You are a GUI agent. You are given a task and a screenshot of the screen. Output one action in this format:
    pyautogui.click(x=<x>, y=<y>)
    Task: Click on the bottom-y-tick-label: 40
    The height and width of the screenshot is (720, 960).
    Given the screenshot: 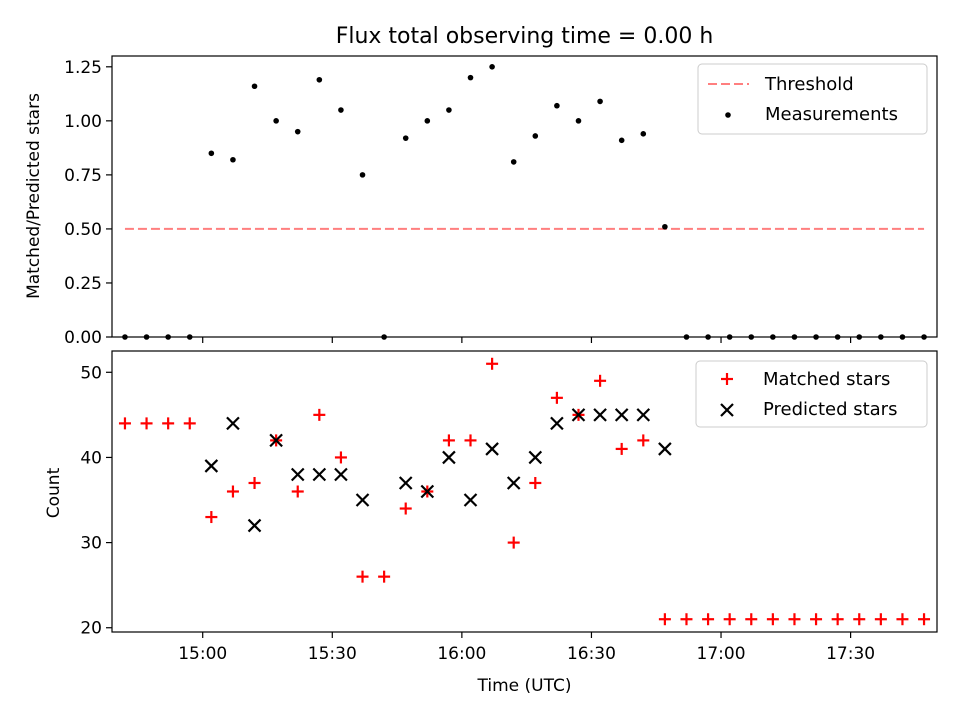 What is the action you would take?
    pyautogui.click(x=91, y=458)
    